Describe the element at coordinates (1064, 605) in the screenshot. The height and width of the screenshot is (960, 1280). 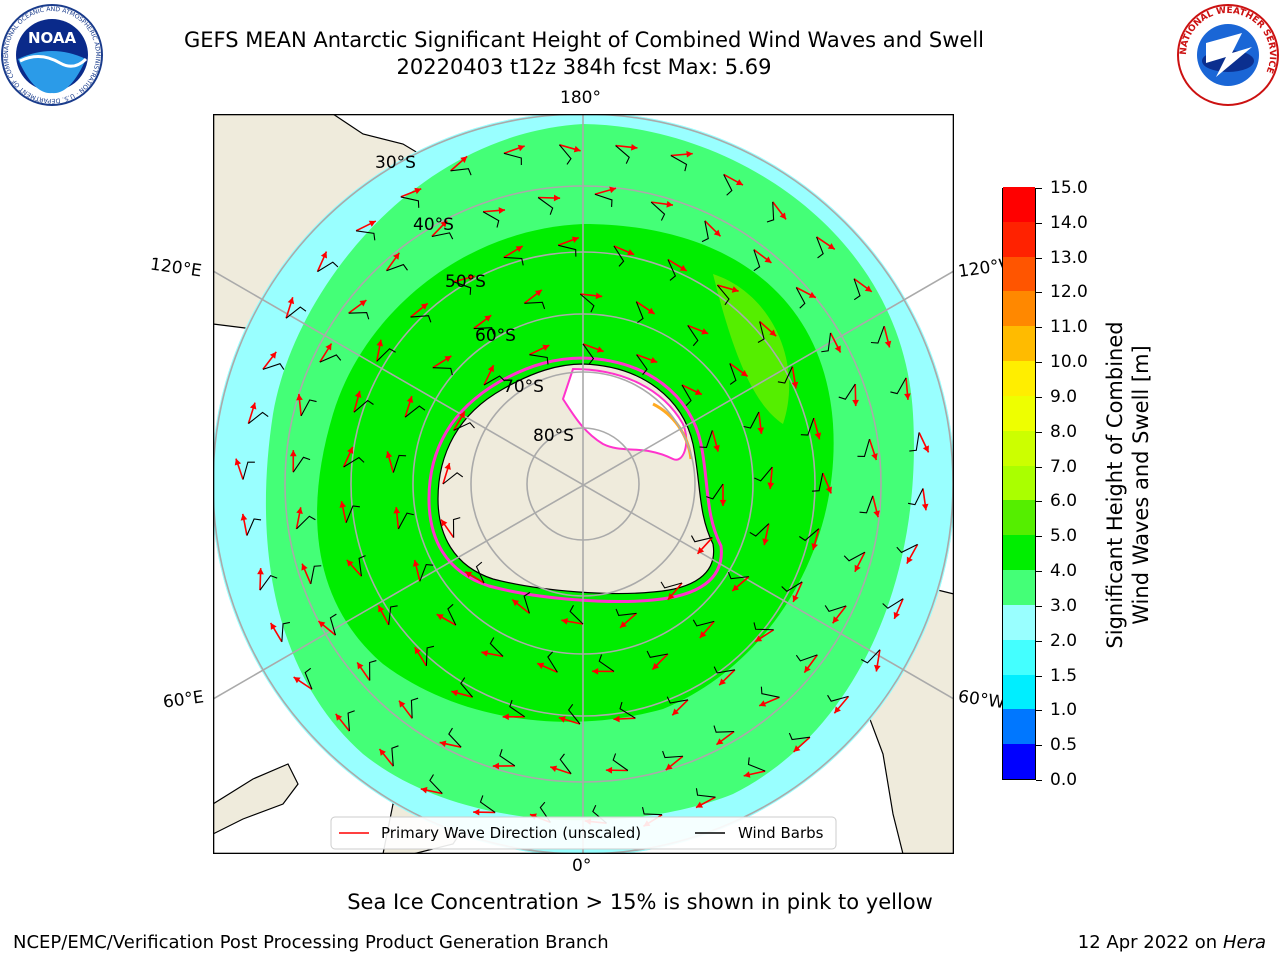
I see `colorbar-tick-label: 3.0` at that location.